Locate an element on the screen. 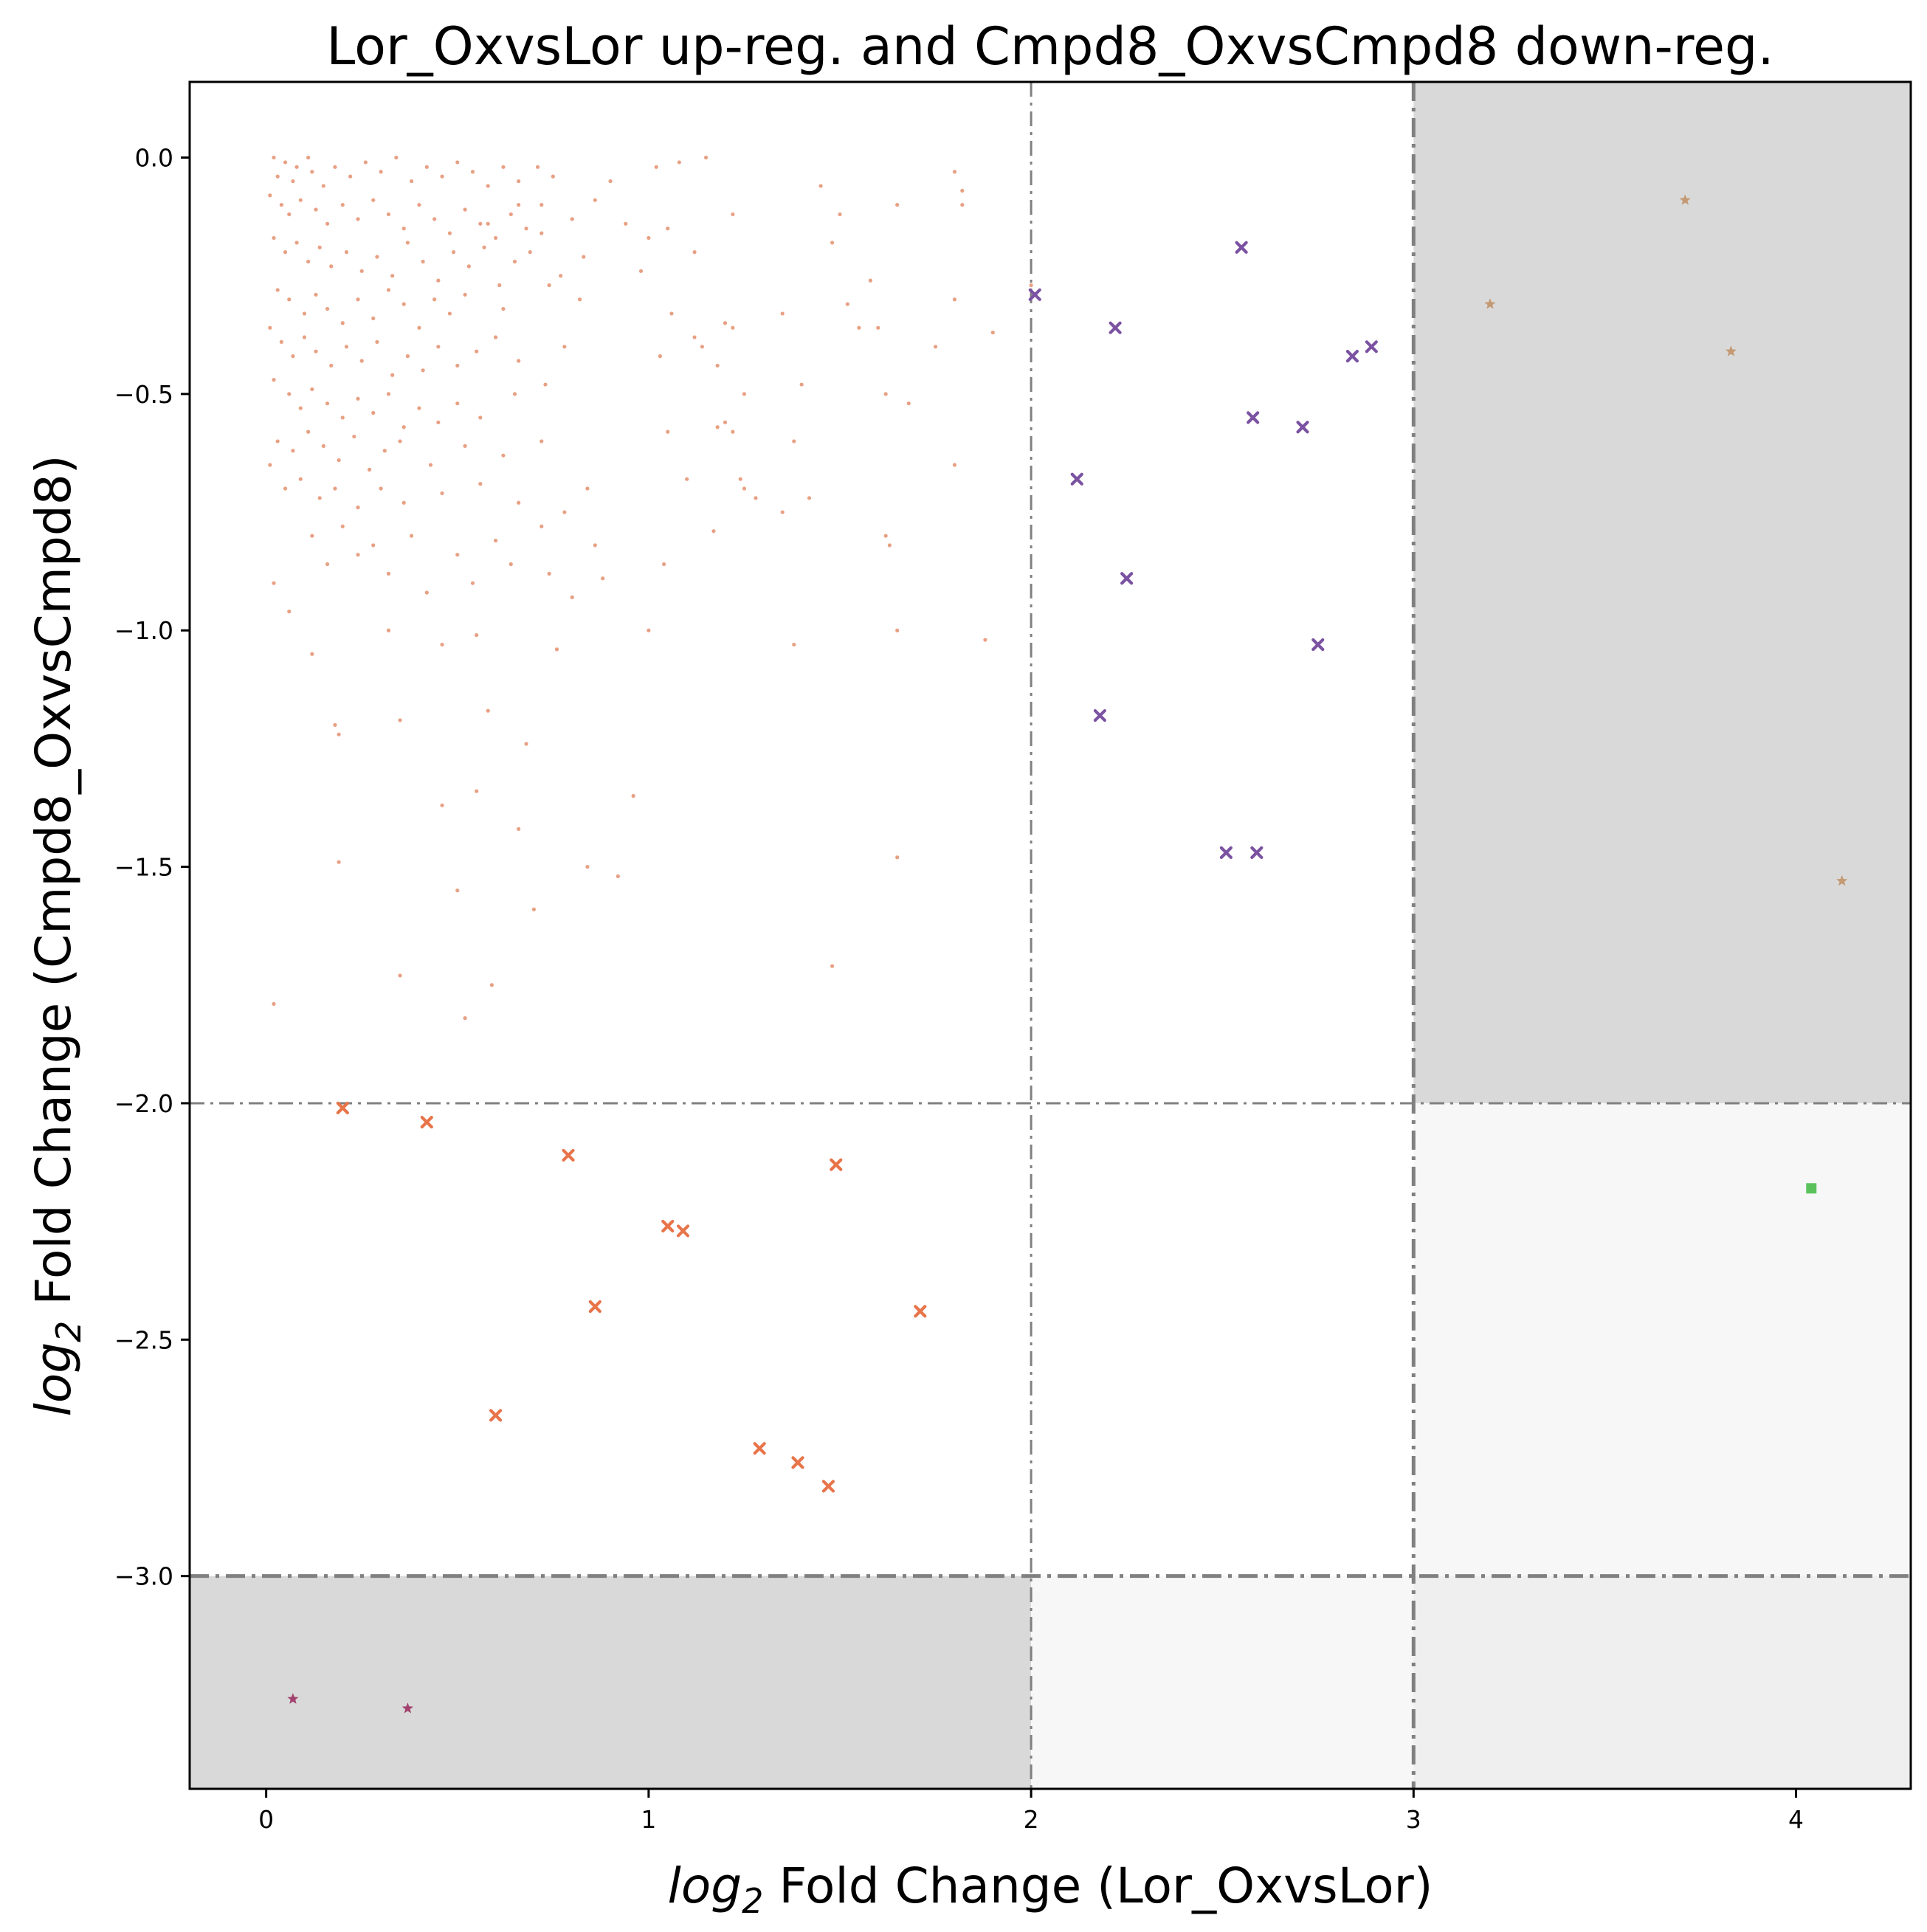  y-tick-label-4: −2.0 is located at coordinates (143, 1103).